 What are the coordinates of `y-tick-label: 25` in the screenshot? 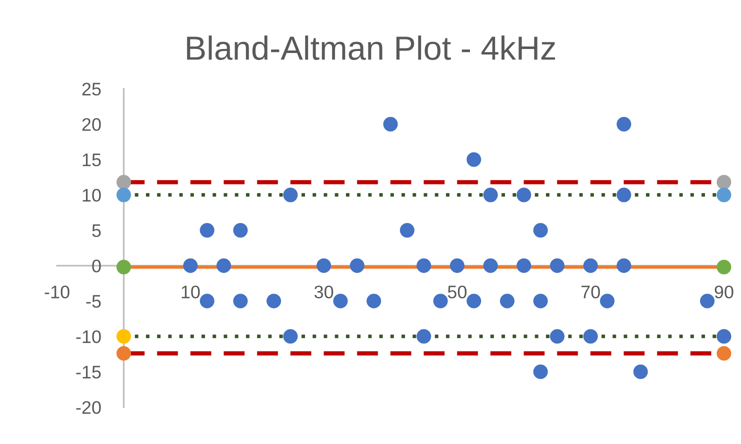 It's located at (91, 89).